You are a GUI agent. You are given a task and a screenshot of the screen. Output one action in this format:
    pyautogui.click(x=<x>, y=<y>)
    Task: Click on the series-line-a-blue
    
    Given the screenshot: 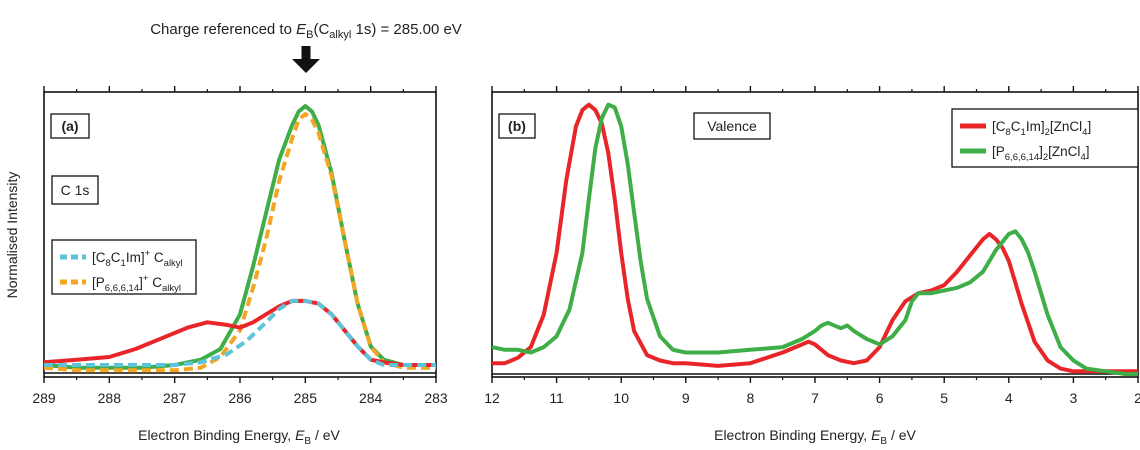 What is the action you would take?
    pyautogui.click(x=240, y=332)
    